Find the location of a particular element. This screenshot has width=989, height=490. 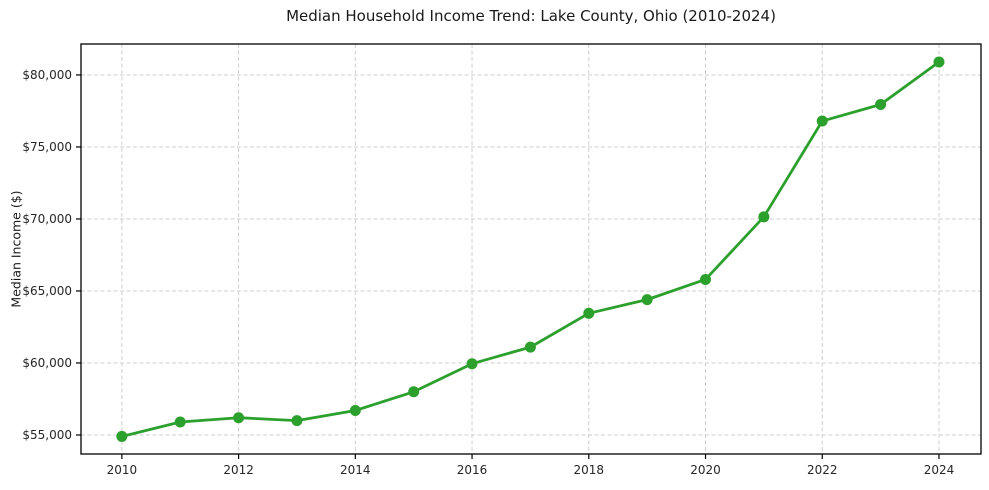

x-tick-label: 2010 is located at coordinates (122, 470).